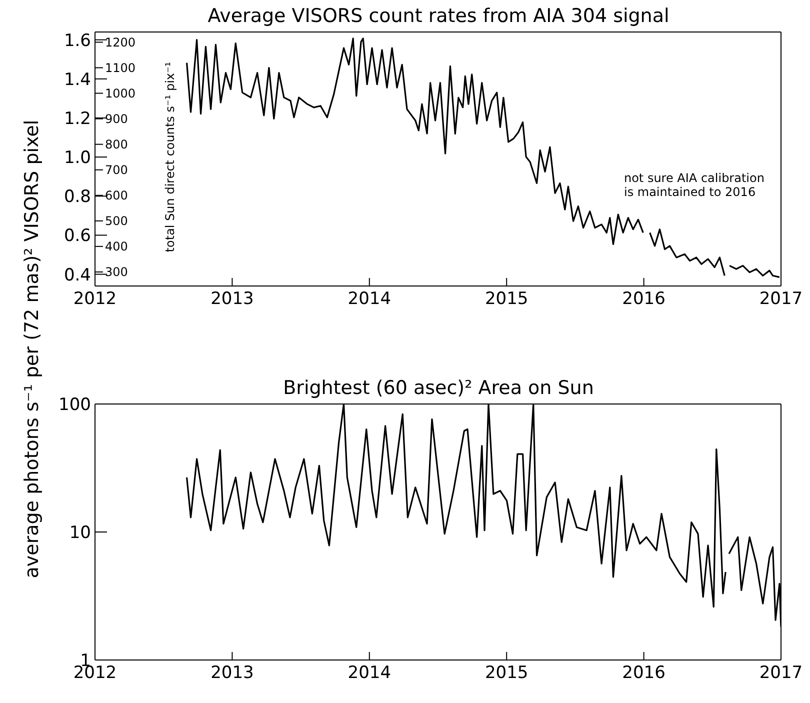  I want to click on y2-tick-label: 400, so click(116, 247).